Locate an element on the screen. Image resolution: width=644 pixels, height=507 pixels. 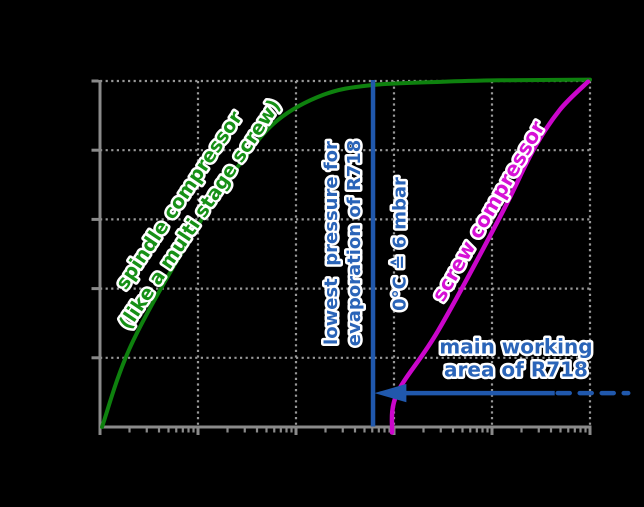
working-area-label: main working area of R718 is located at coordinates (515, 358).